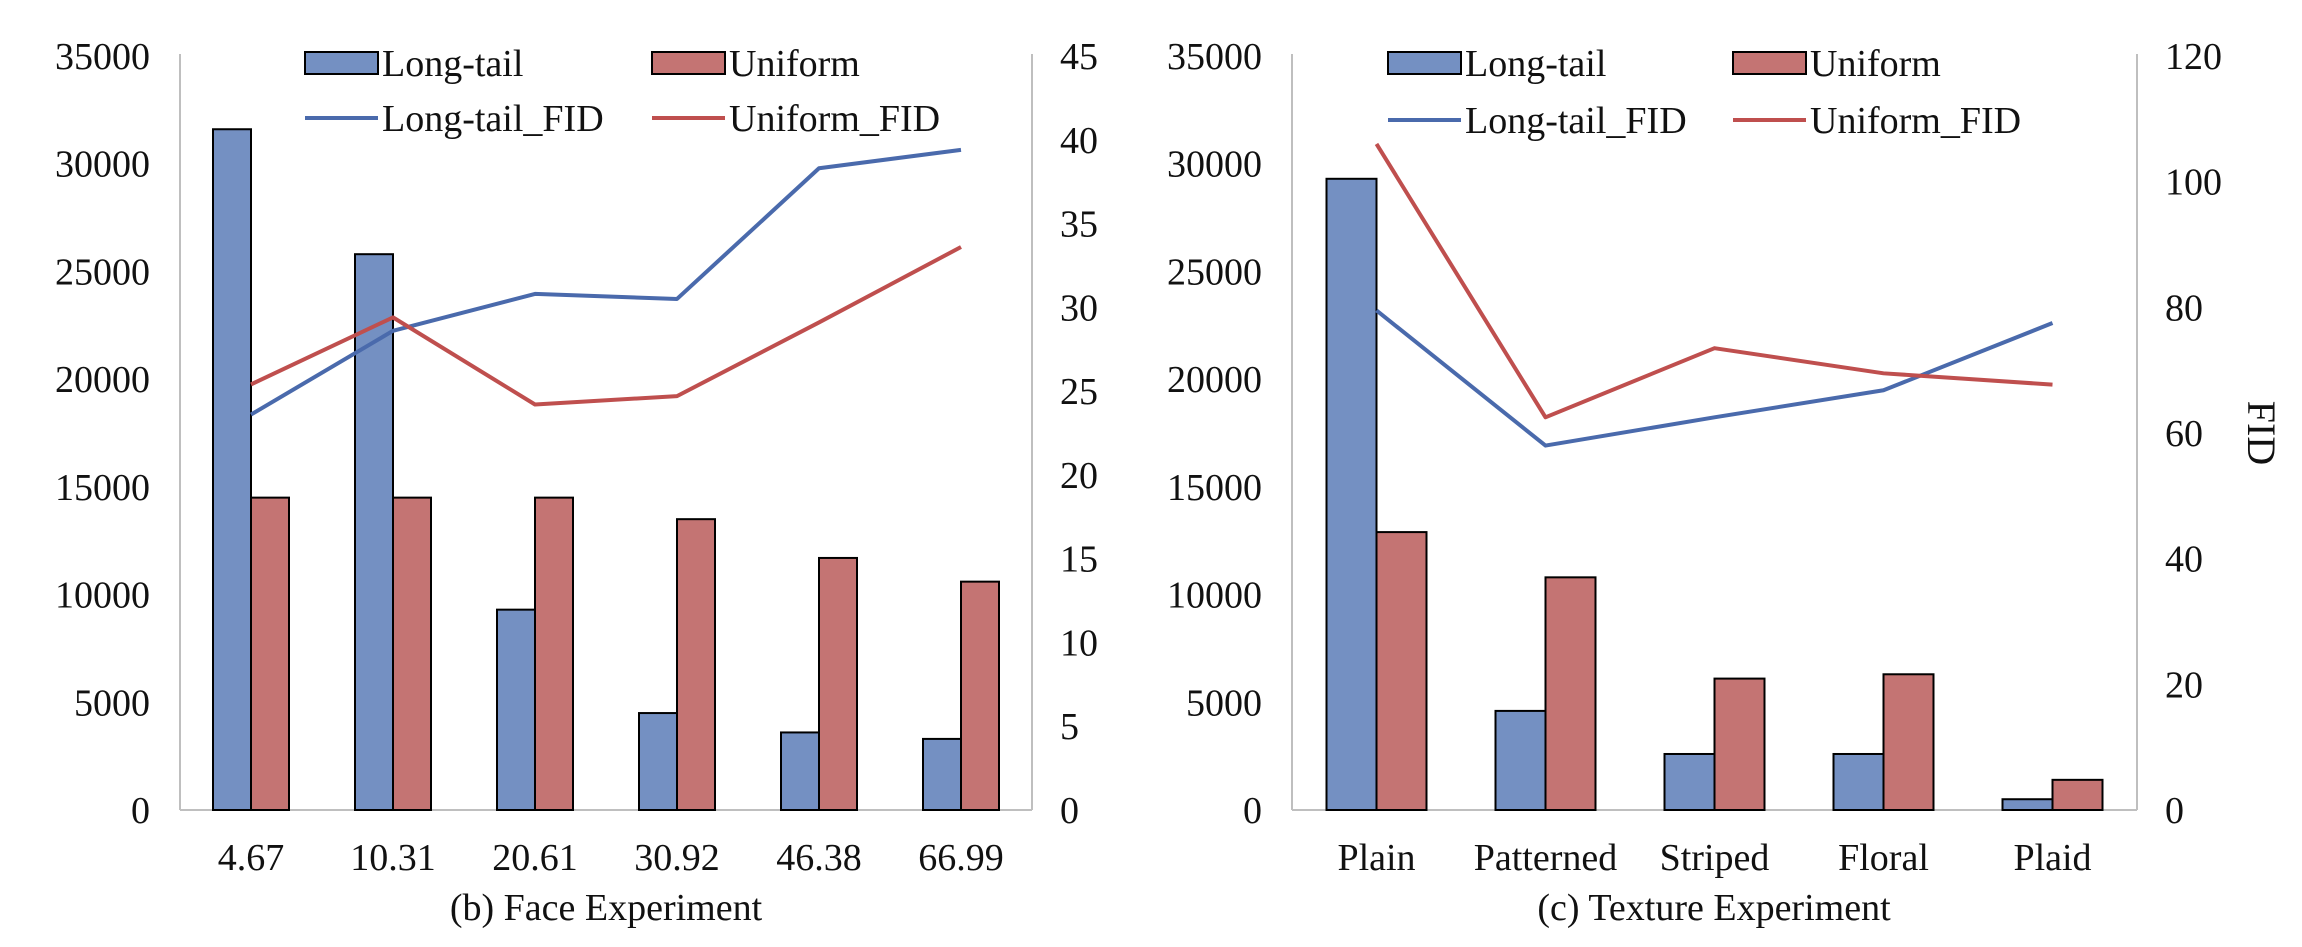 The height and width of the screenshot is (947, 2302). I want to click on right-tick-label: 25, so click(1079, 392).